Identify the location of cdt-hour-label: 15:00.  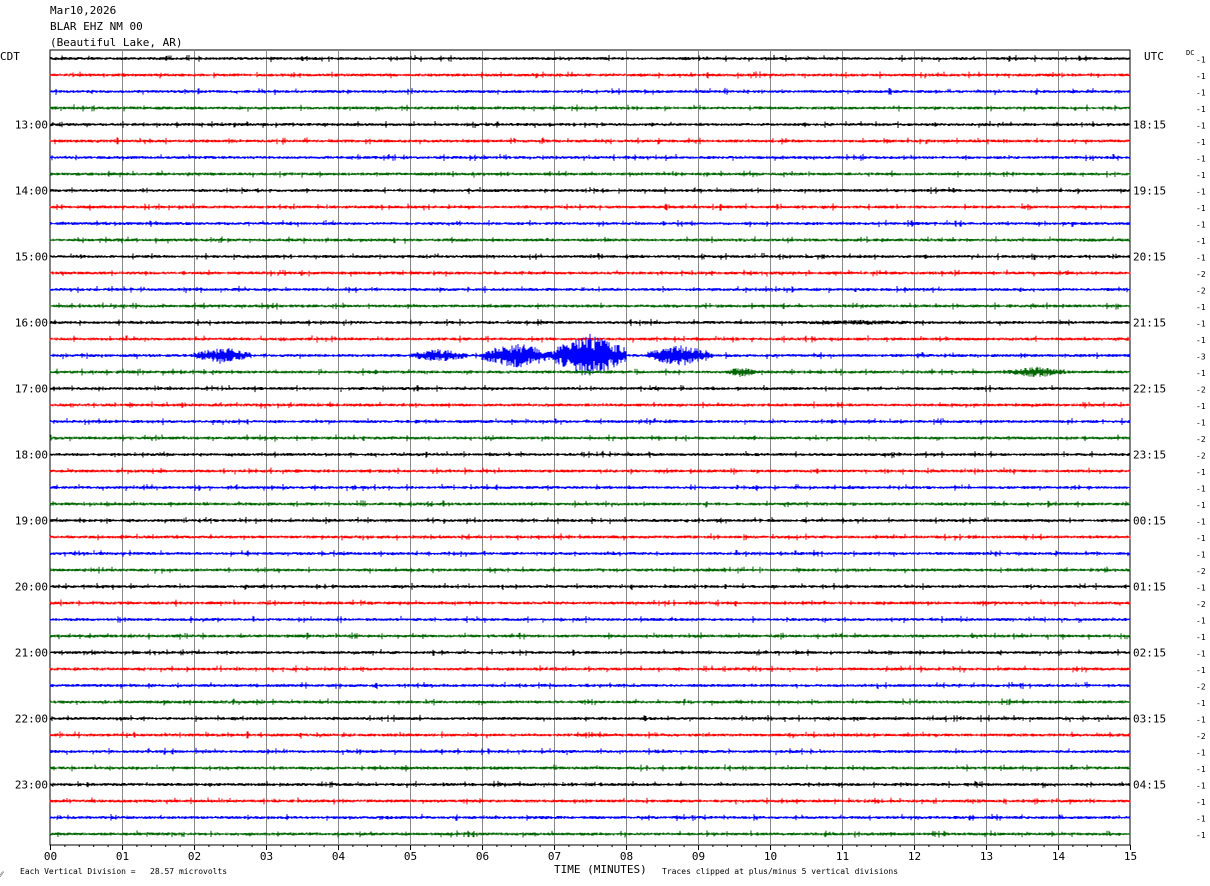
(31, 257).